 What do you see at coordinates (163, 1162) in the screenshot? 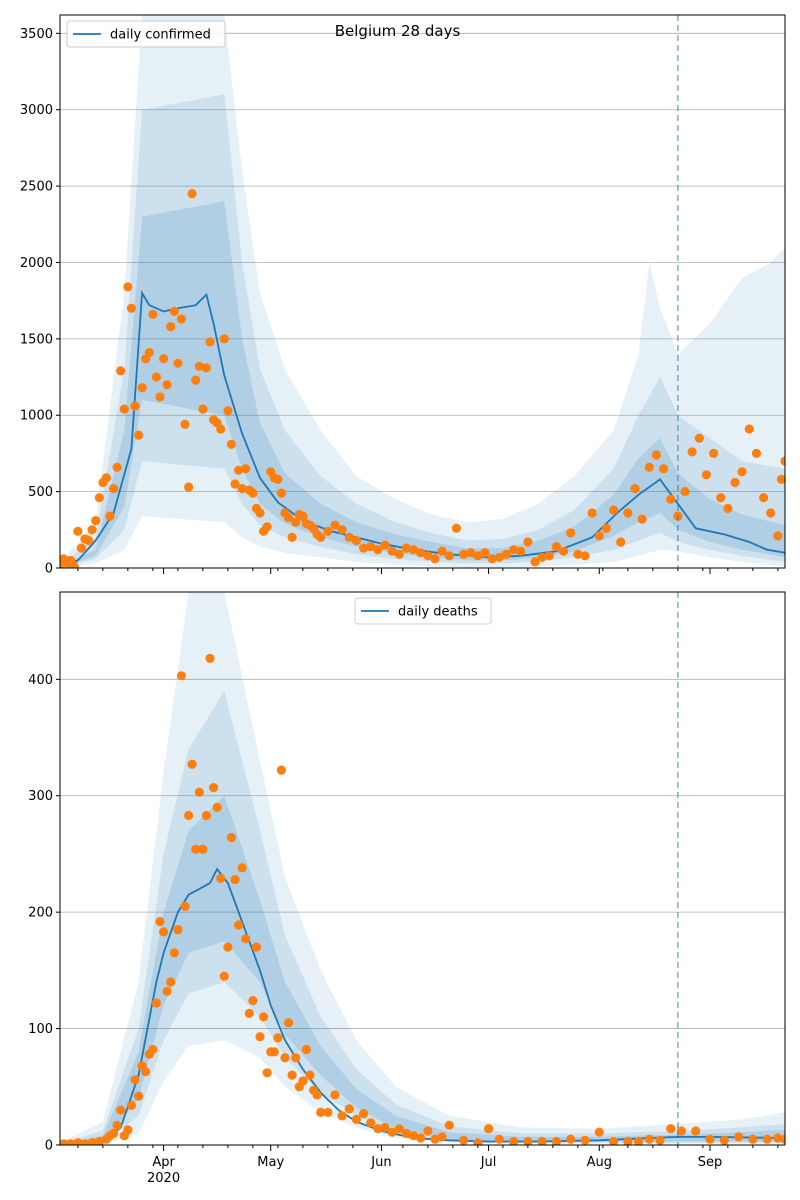
I see `x-tick-label: Apr` at bounding box center [163, 1162].